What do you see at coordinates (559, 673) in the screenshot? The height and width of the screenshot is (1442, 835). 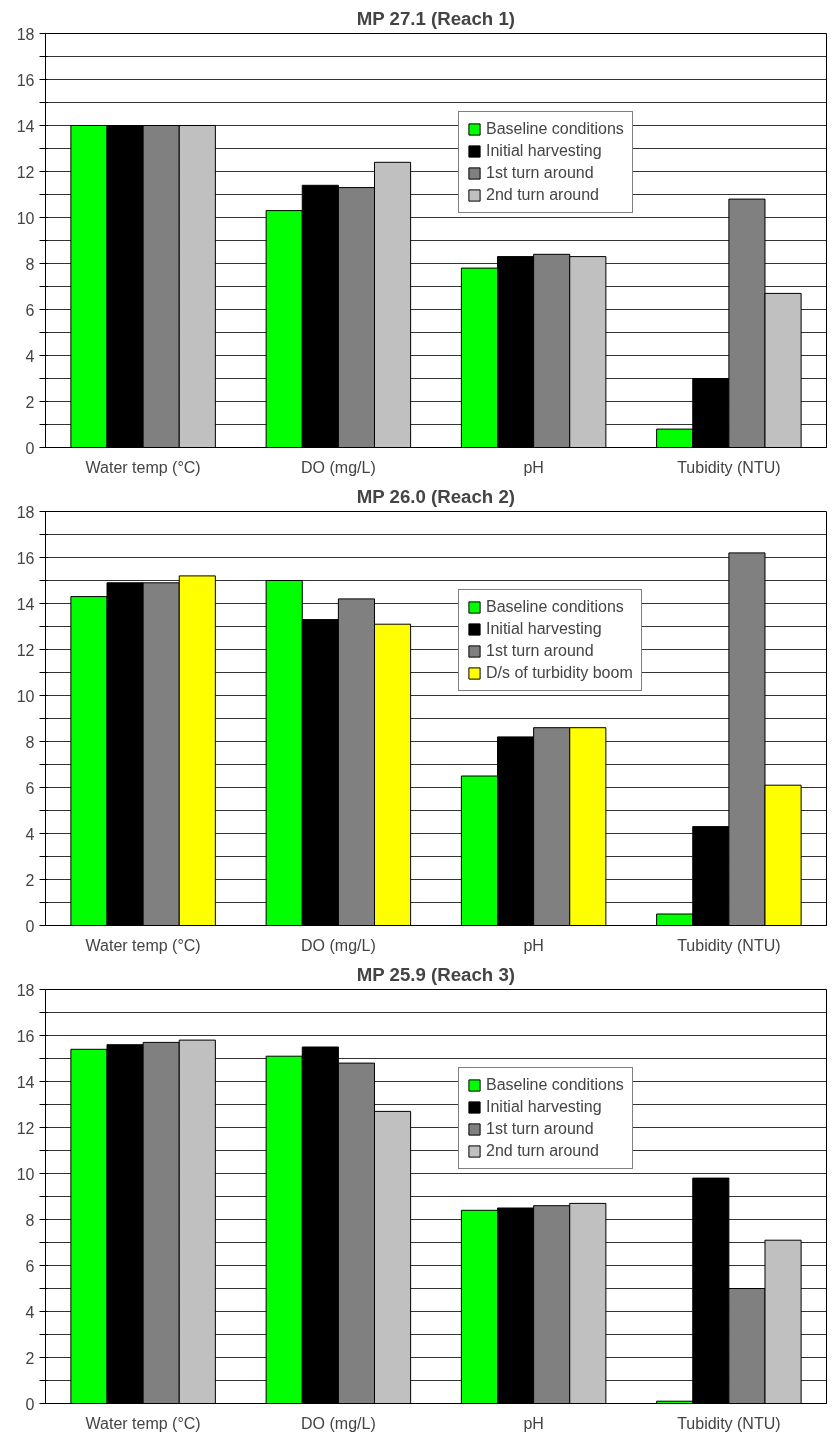 I see `legend-label: D/s of turbidity boom` at bounding box center [559, 673].